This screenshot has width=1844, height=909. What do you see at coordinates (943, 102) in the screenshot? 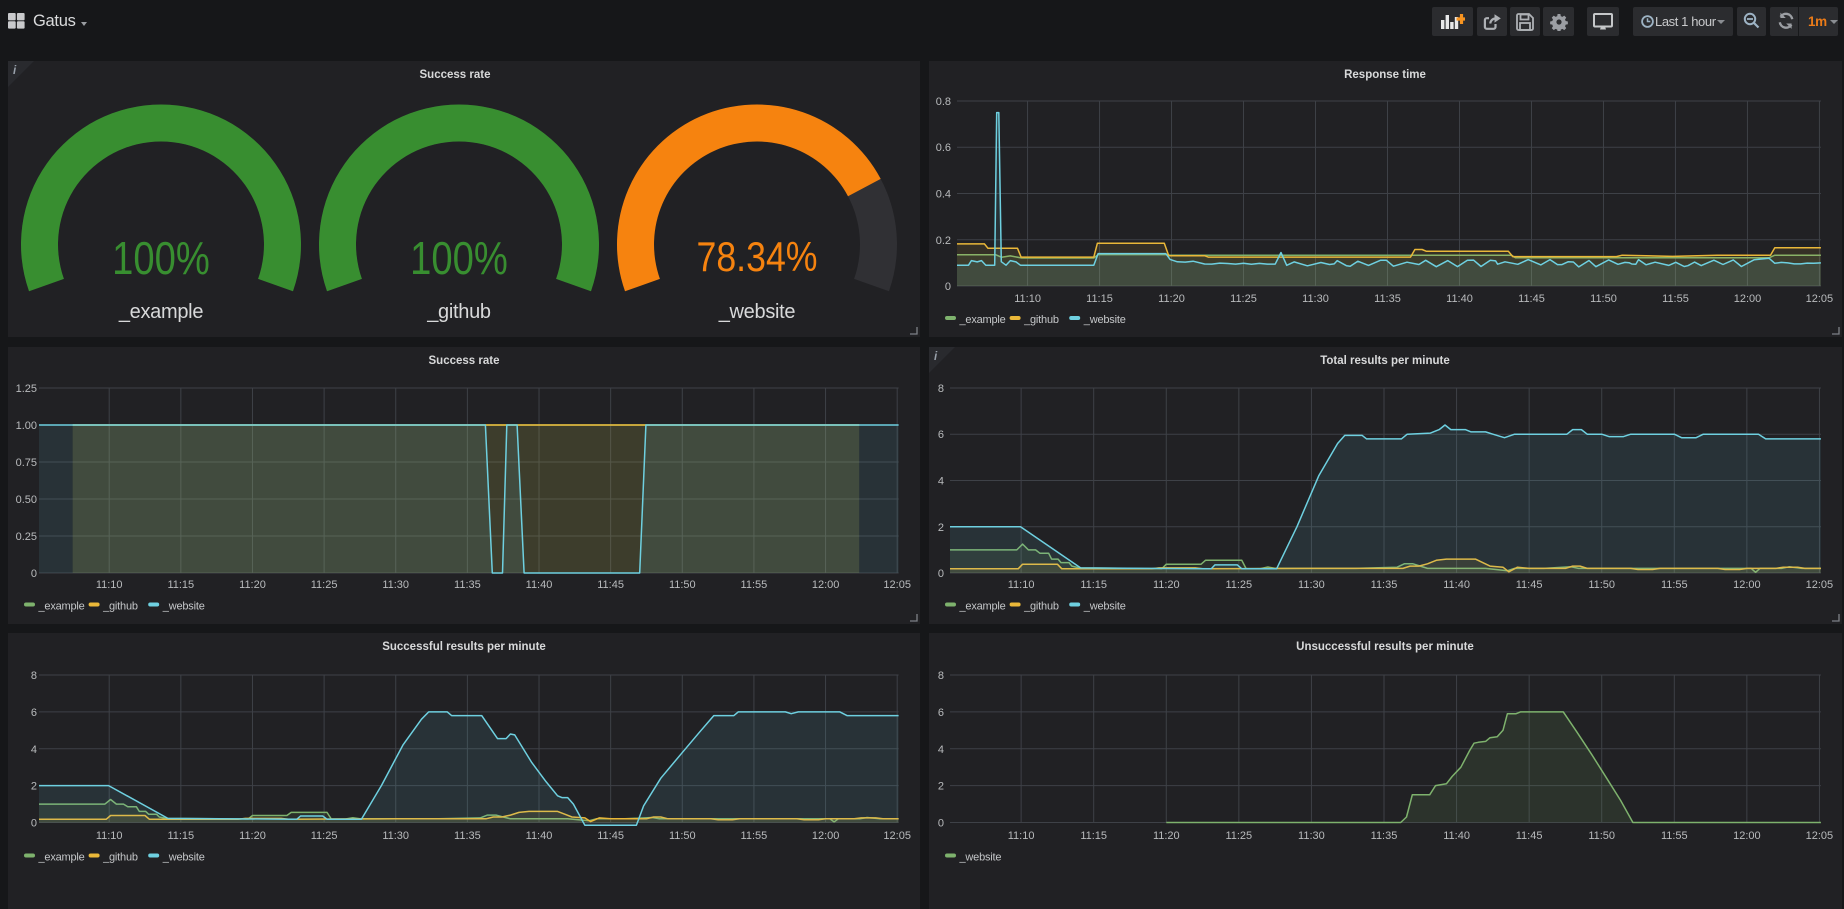
I see `svg-text: 0.8` at bounding box center [943, 102].